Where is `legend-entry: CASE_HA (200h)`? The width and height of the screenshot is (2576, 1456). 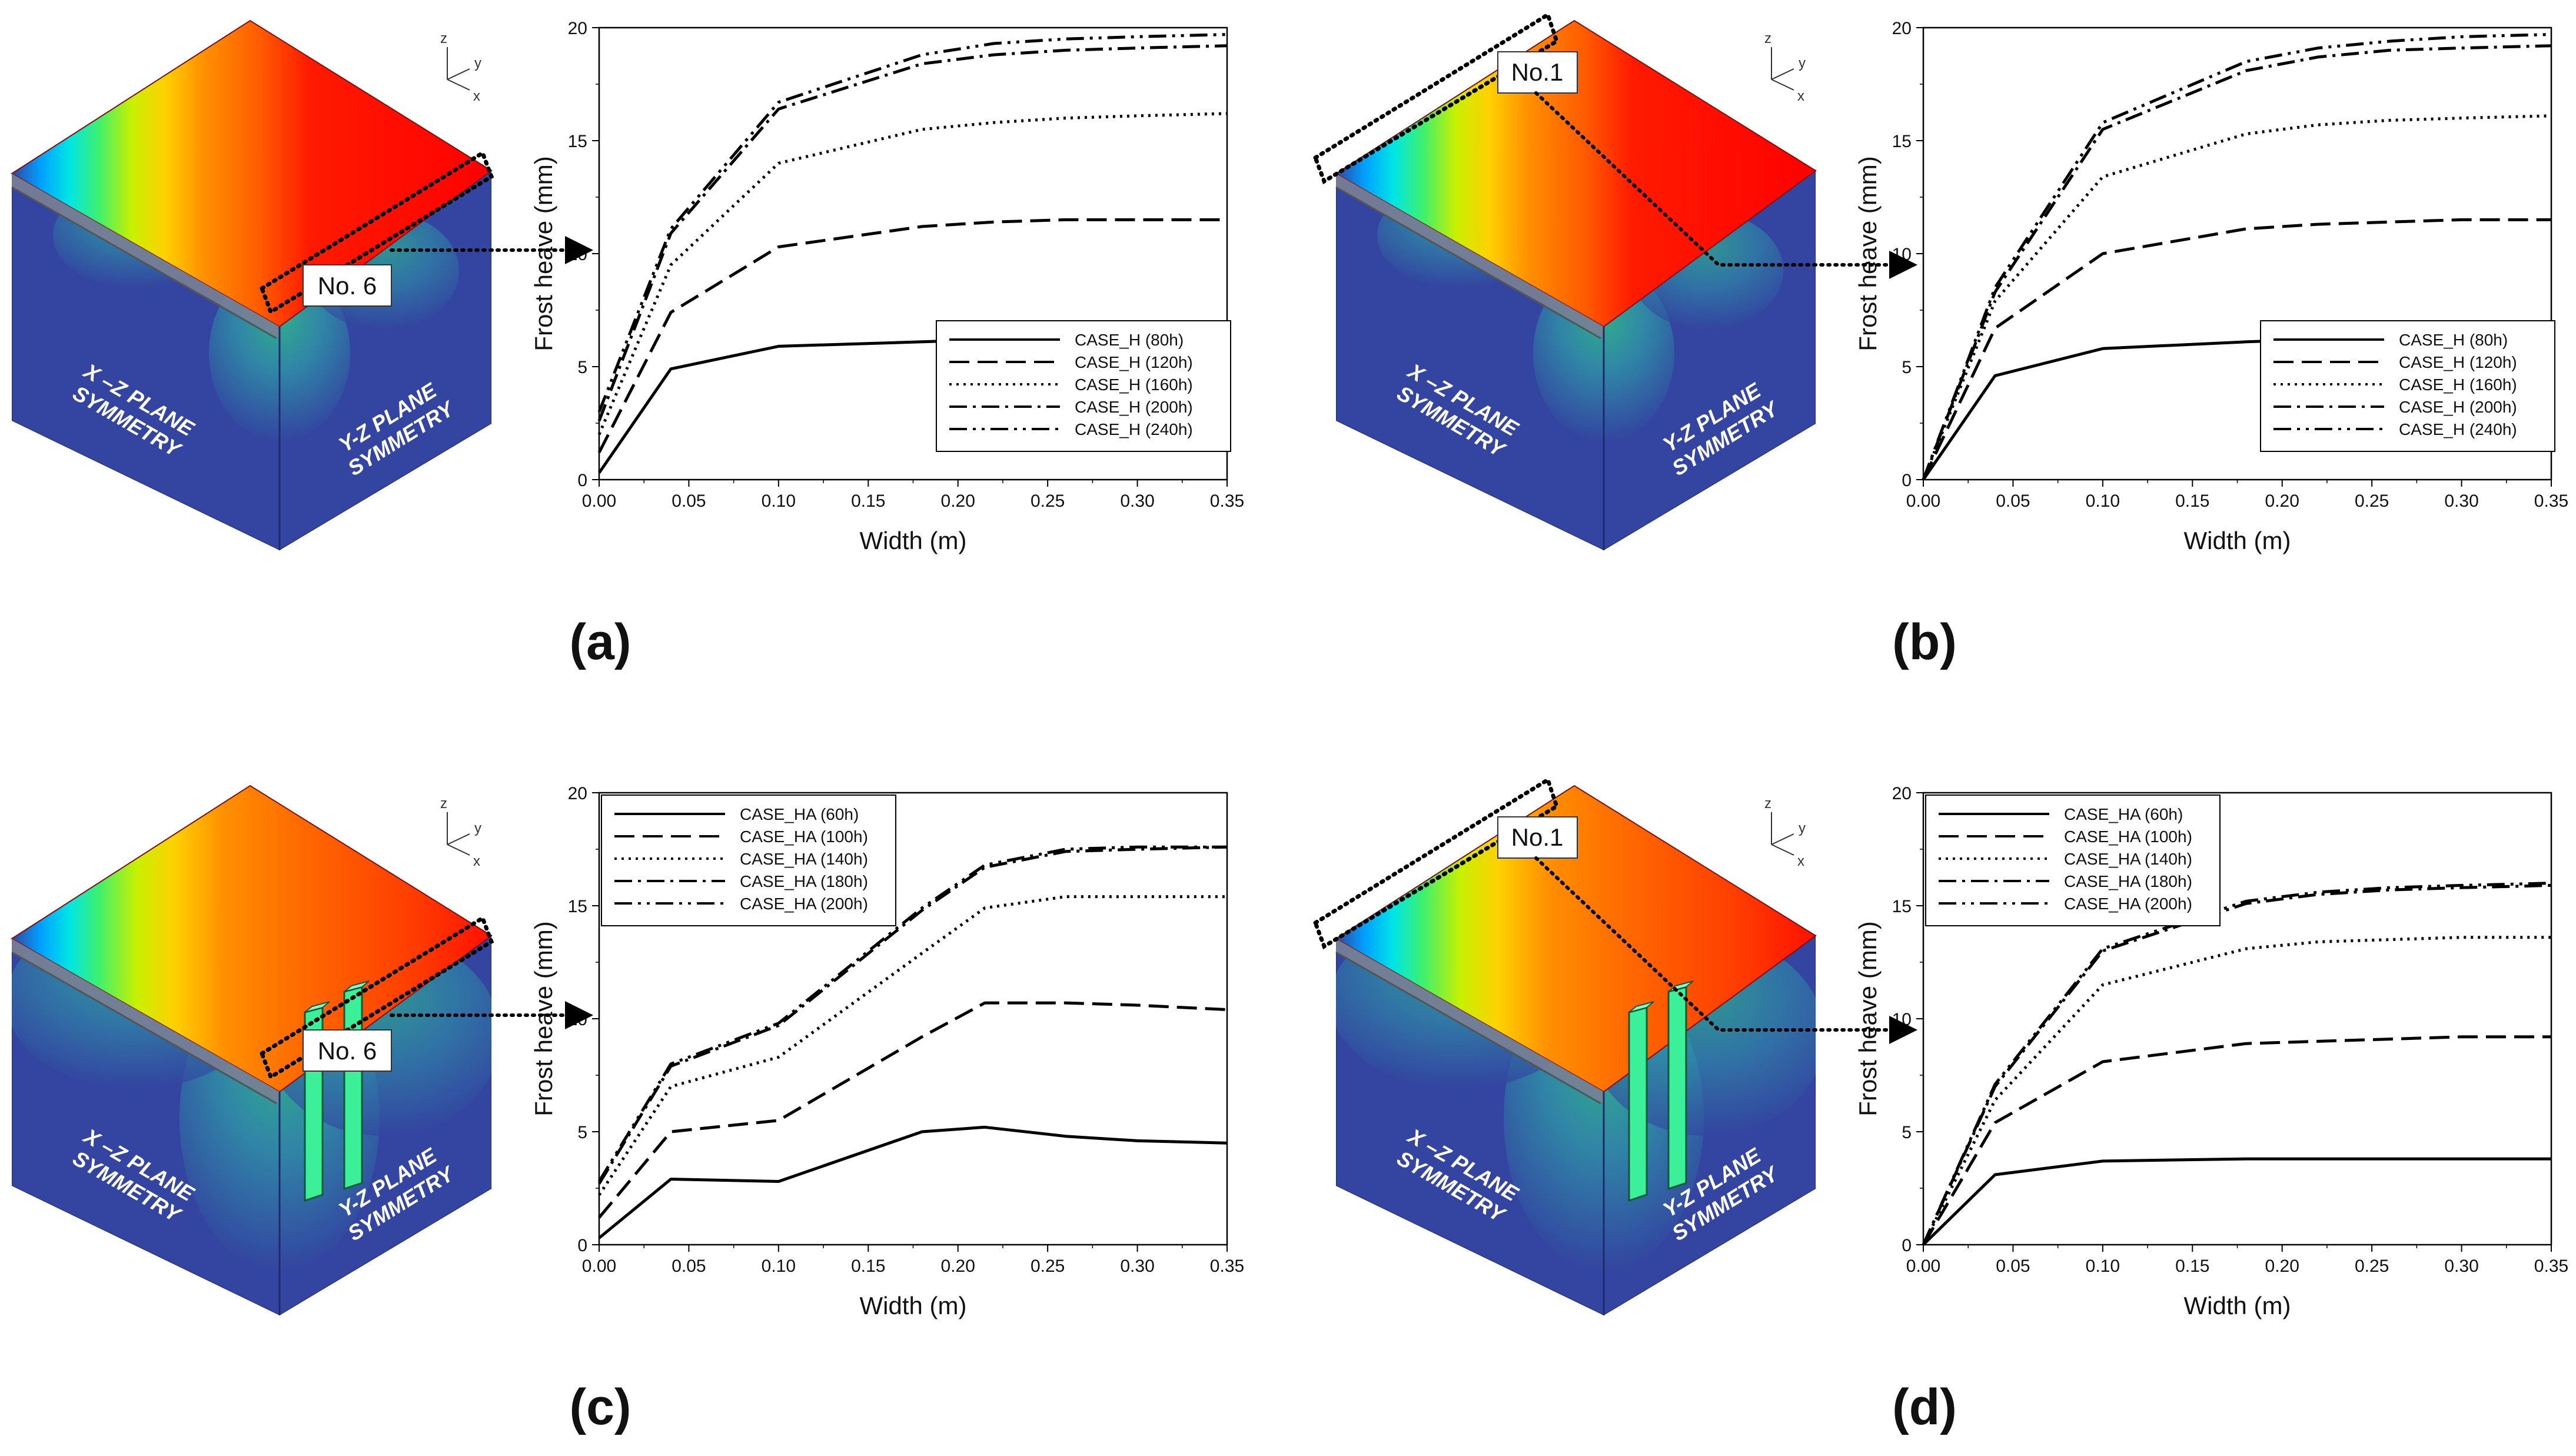 legend-entry: CASE_HA (200h) is located at coordinates (804, 904).